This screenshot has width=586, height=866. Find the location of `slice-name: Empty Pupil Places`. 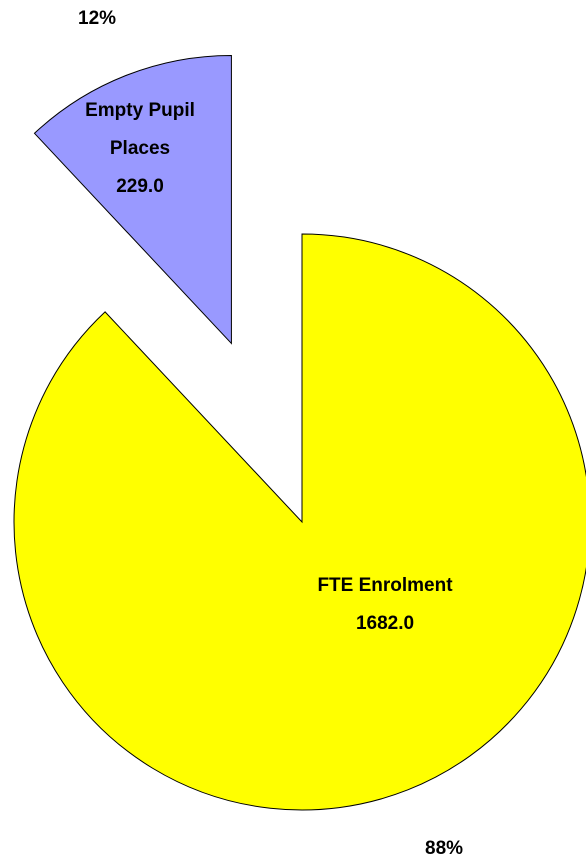

slice-name: Empty Pupil Places is located at coordinates (140, 129).